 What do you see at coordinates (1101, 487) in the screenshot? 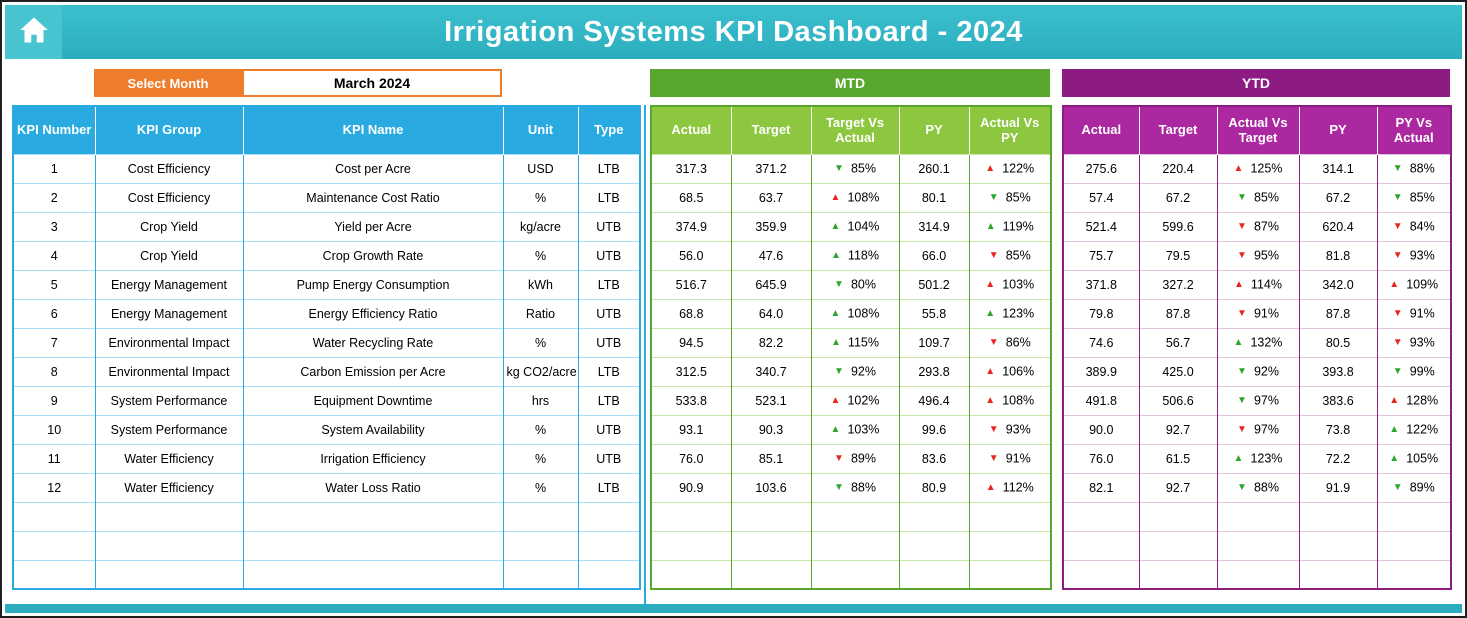
I see `ytd-actual-cell: 82.1` at bounding box center [1101, 487].